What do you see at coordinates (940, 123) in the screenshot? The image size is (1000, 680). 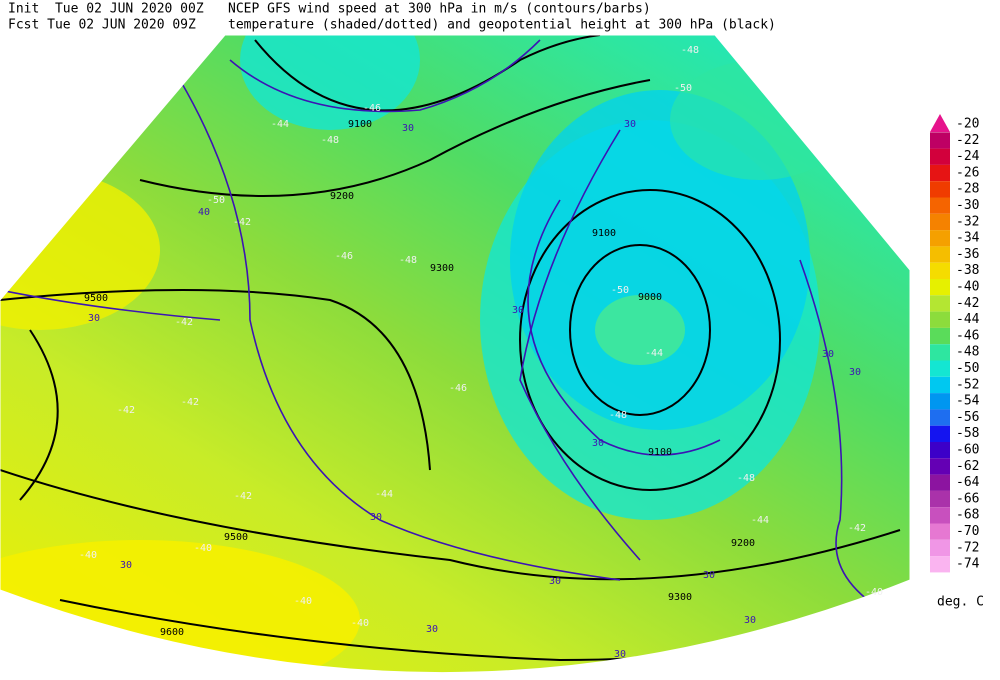 I see `colorbar-arrow` at bounding box center [940, 123].